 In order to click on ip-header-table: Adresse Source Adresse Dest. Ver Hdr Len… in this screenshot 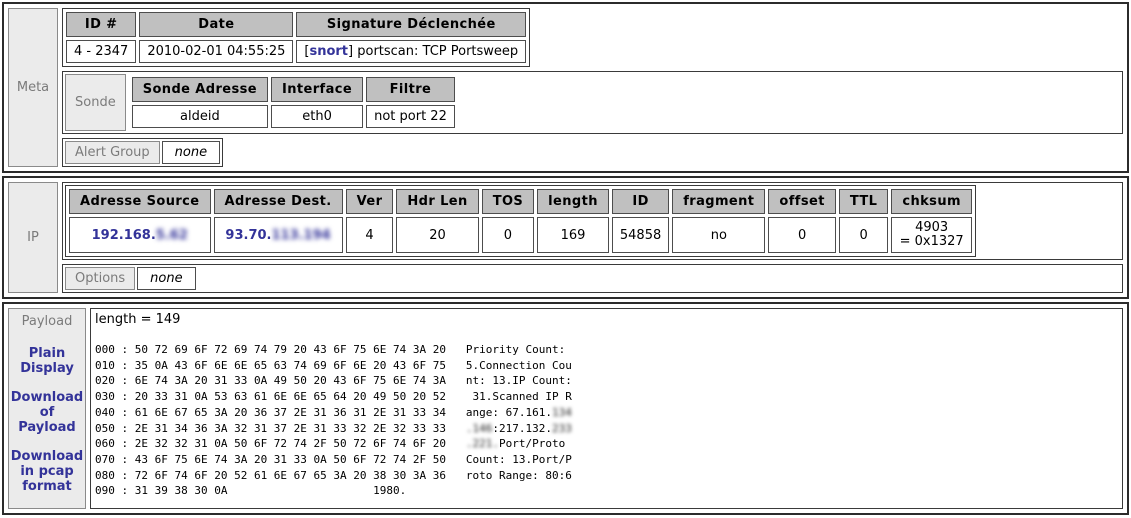, I will do `click(520, 221)`.